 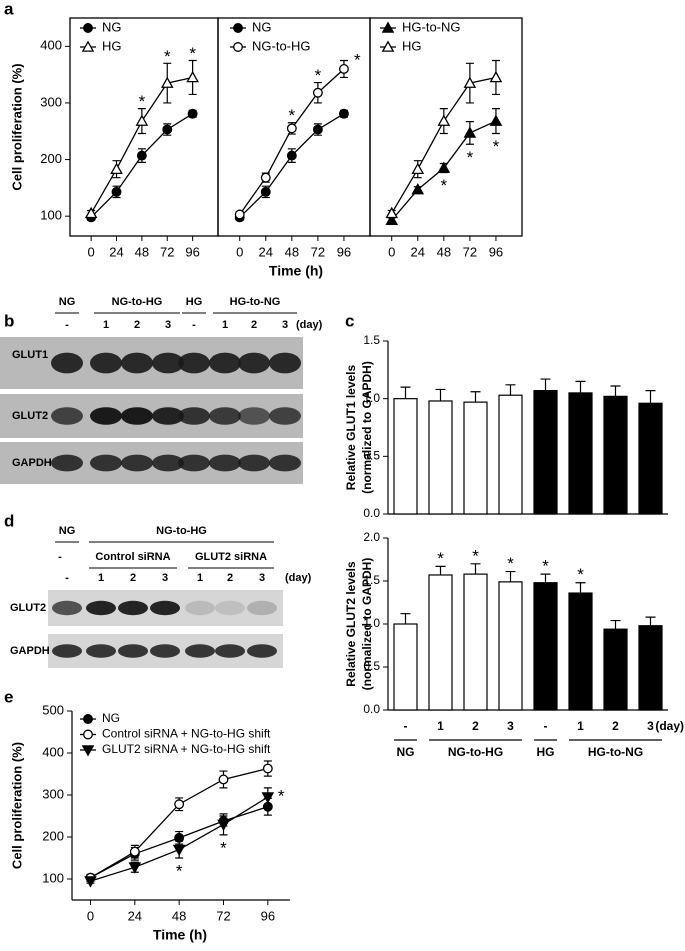 I want to click on blot-row-label: GLUT1, so click(x=30, y=355).